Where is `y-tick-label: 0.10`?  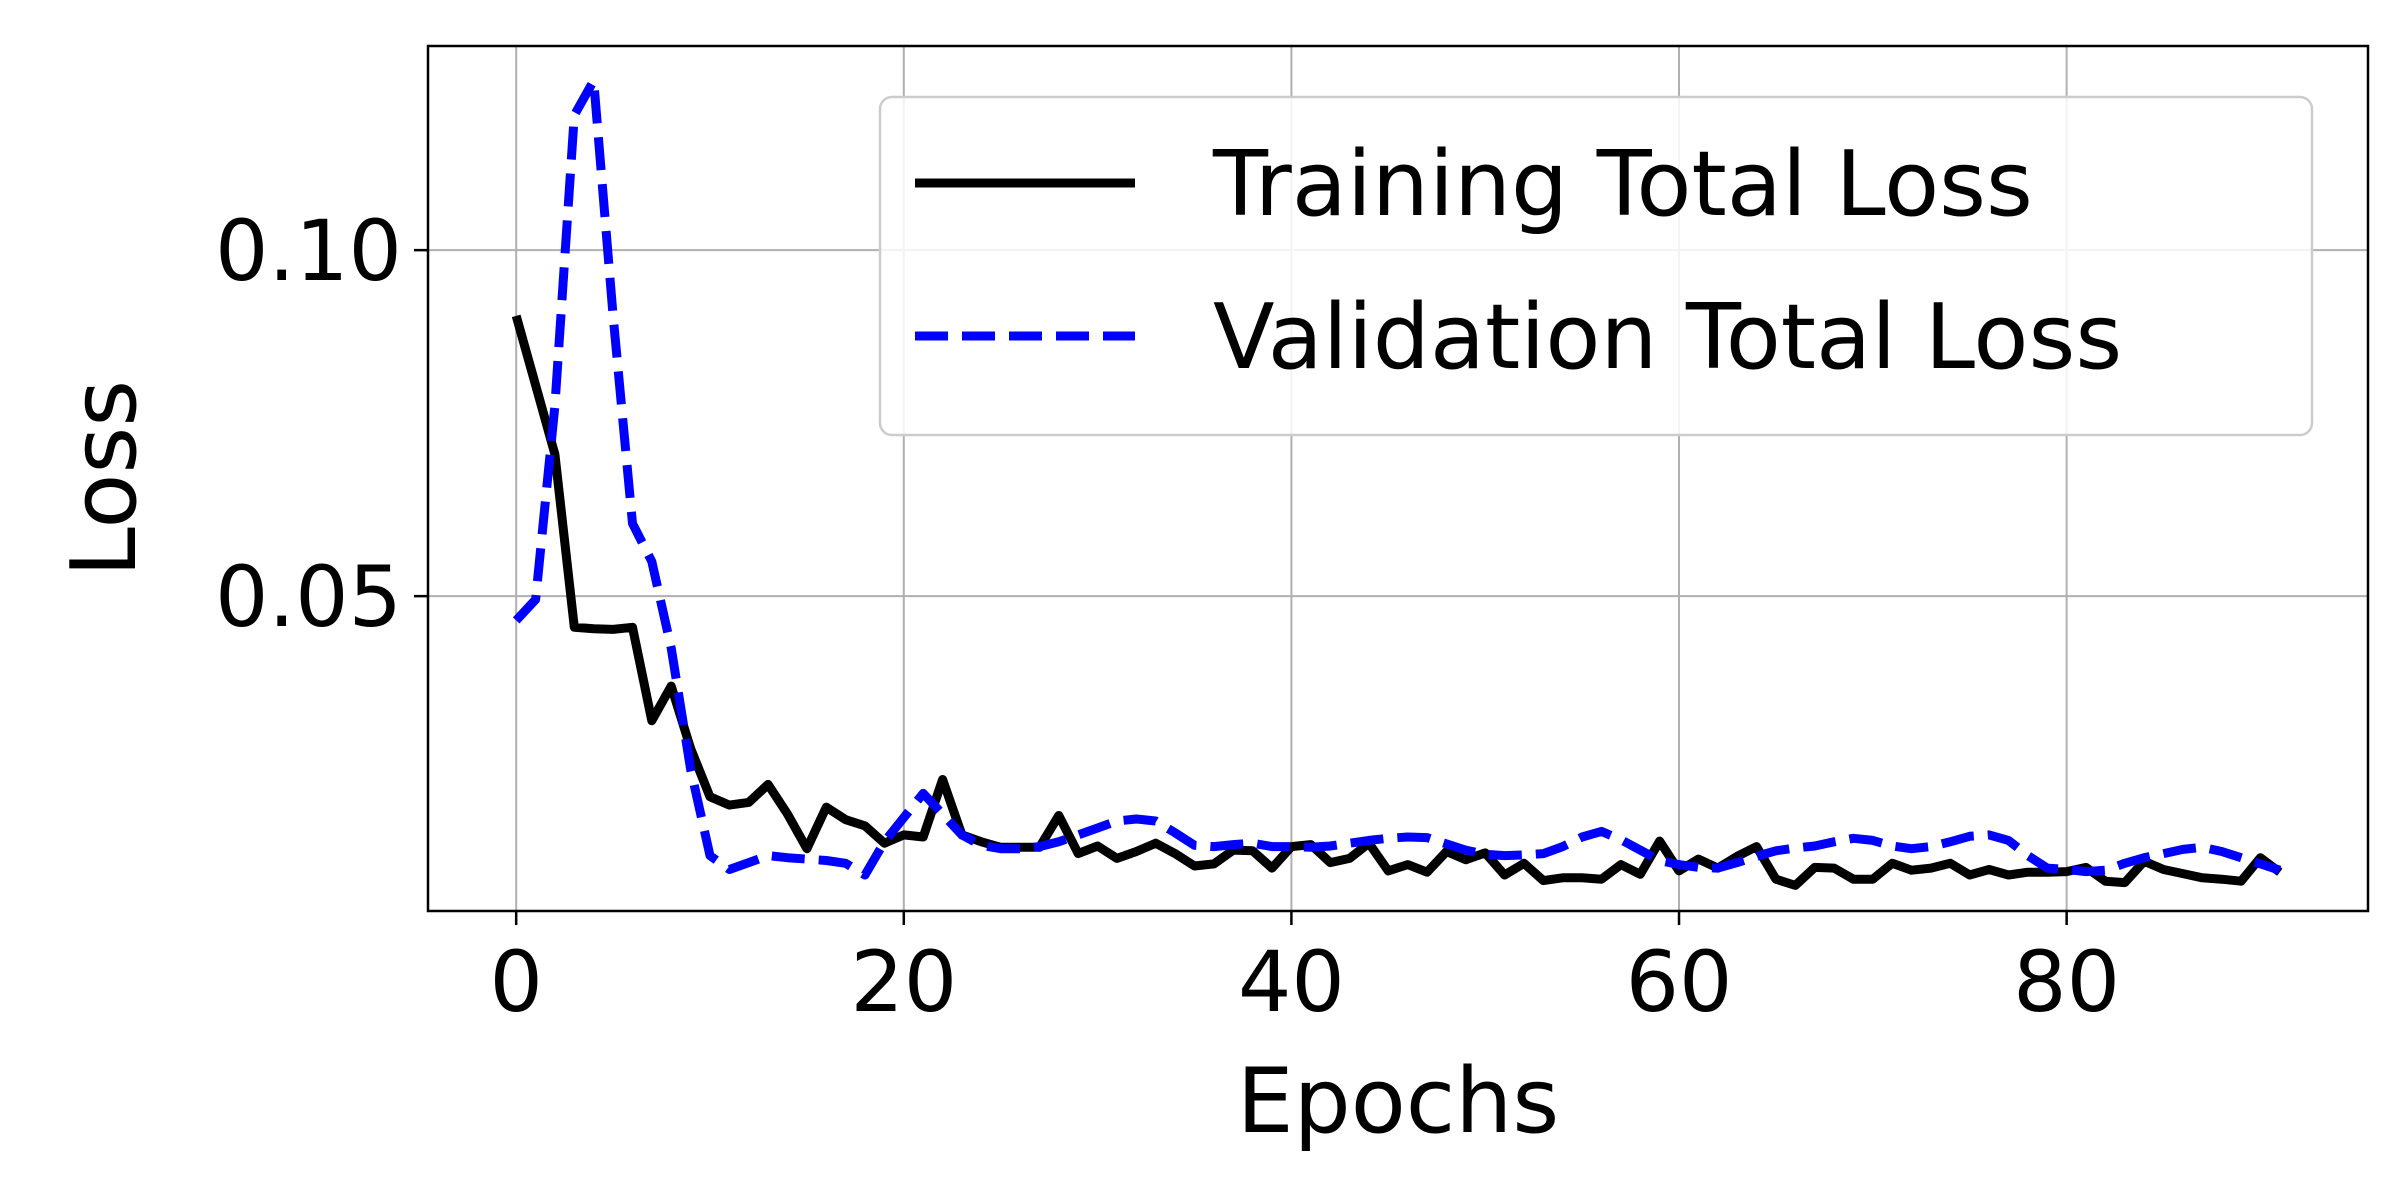
y-tick-label: 0.10 is located at coordinates (308, 251).